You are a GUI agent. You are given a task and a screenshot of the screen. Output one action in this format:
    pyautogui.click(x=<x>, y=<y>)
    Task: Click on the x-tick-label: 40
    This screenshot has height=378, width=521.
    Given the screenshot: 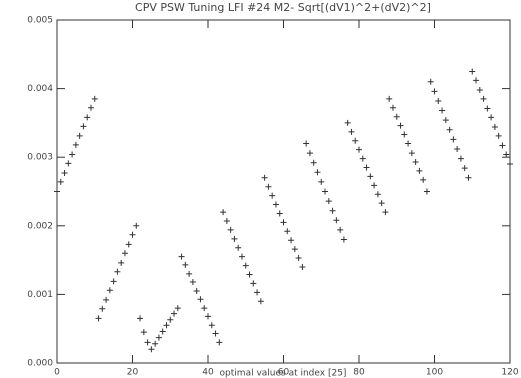 What is the action you would take?
    pyautogui.click(x=208, y=373)
    